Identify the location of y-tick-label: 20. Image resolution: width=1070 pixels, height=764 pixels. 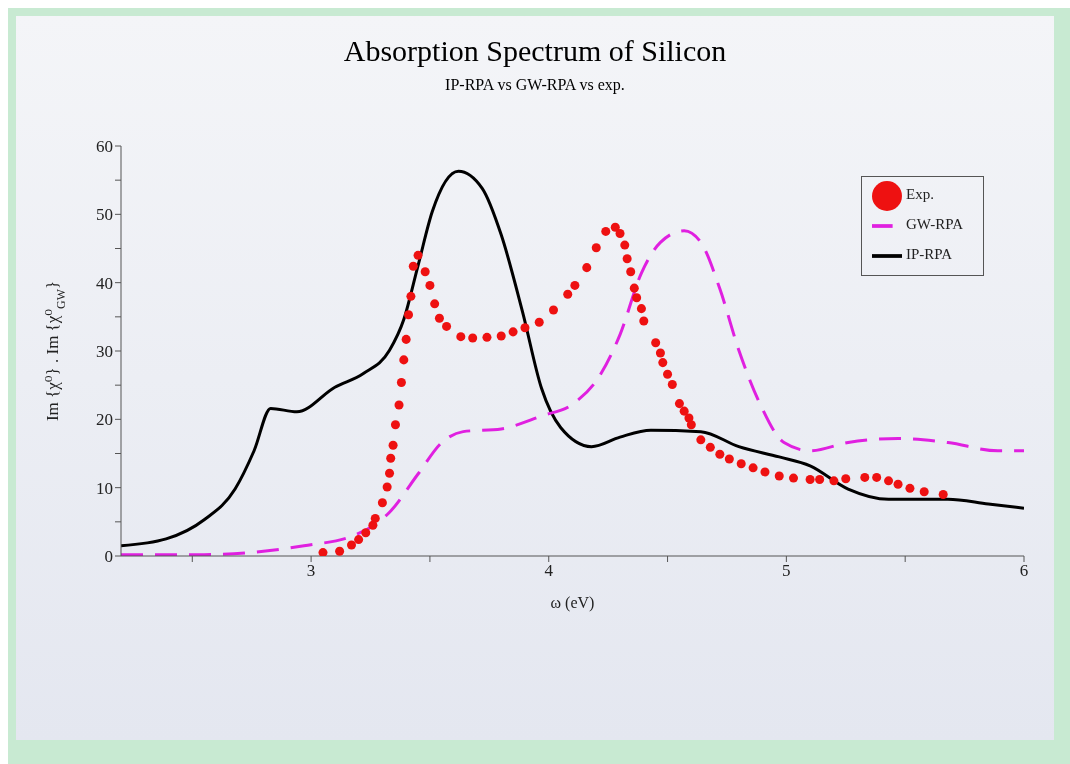
(104, 420).